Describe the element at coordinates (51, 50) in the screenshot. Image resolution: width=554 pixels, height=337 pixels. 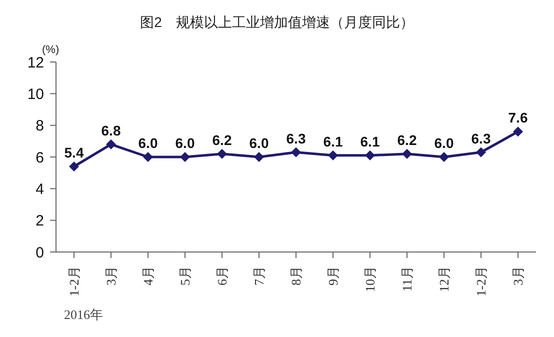
I see `y-axis-title: (%)` at that location.